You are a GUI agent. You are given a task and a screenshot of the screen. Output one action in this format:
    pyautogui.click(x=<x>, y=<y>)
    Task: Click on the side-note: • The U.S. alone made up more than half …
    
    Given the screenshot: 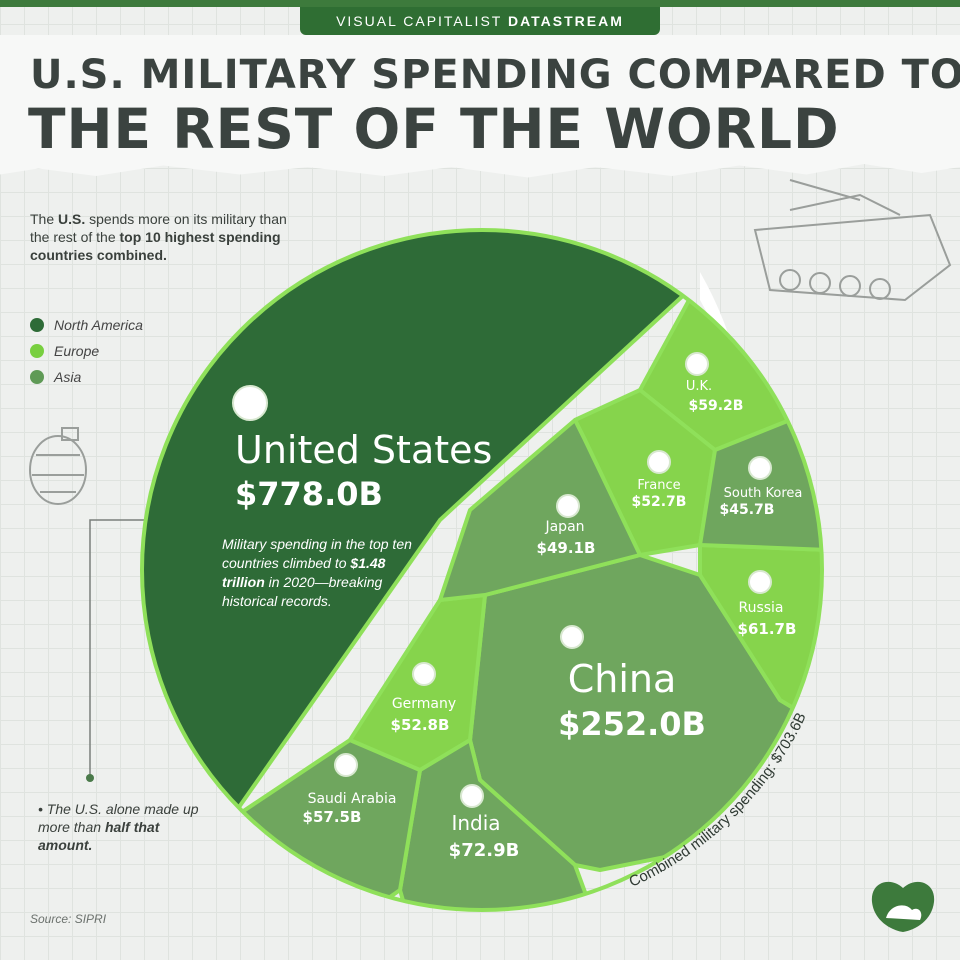 What is the action you would take?
    pyautogui.click(x=118, y=827)
    